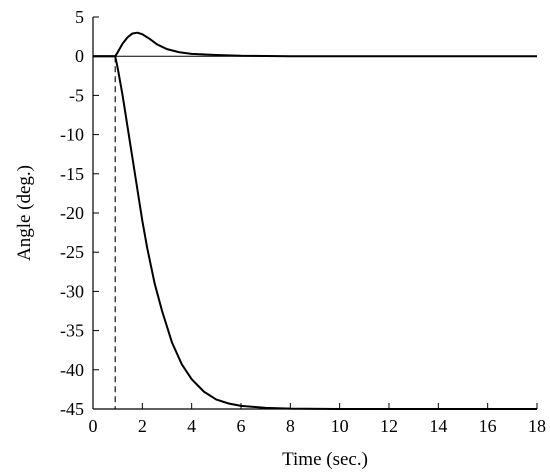 Image resolution: width=550 pixels, height=476 pixels. I want to click on y-tick-label: -10, so click(72, 135).